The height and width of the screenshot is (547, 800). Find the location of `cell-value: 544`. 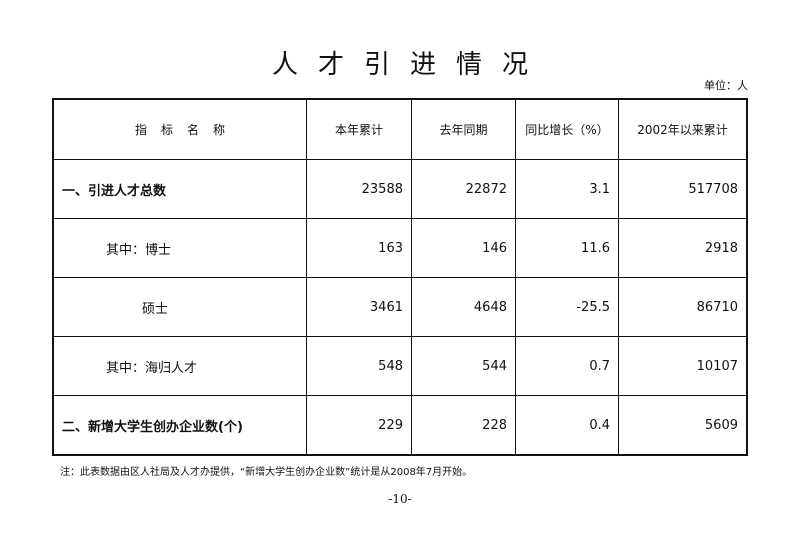

cell-value: 544 is located at coordinates (463, 366).